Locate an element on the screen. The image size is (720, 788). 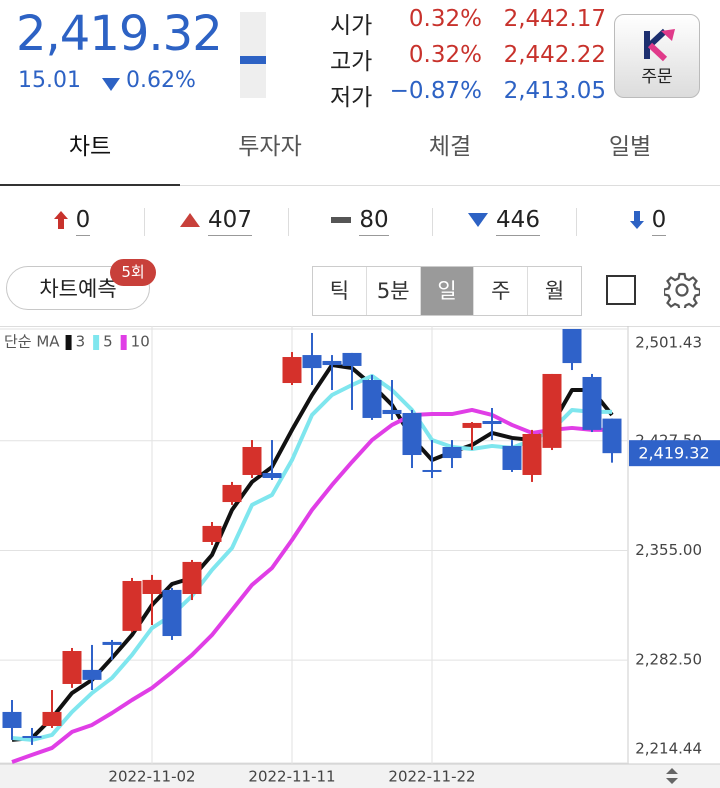
tab: 투자자 is located at coordinates (270, 147).